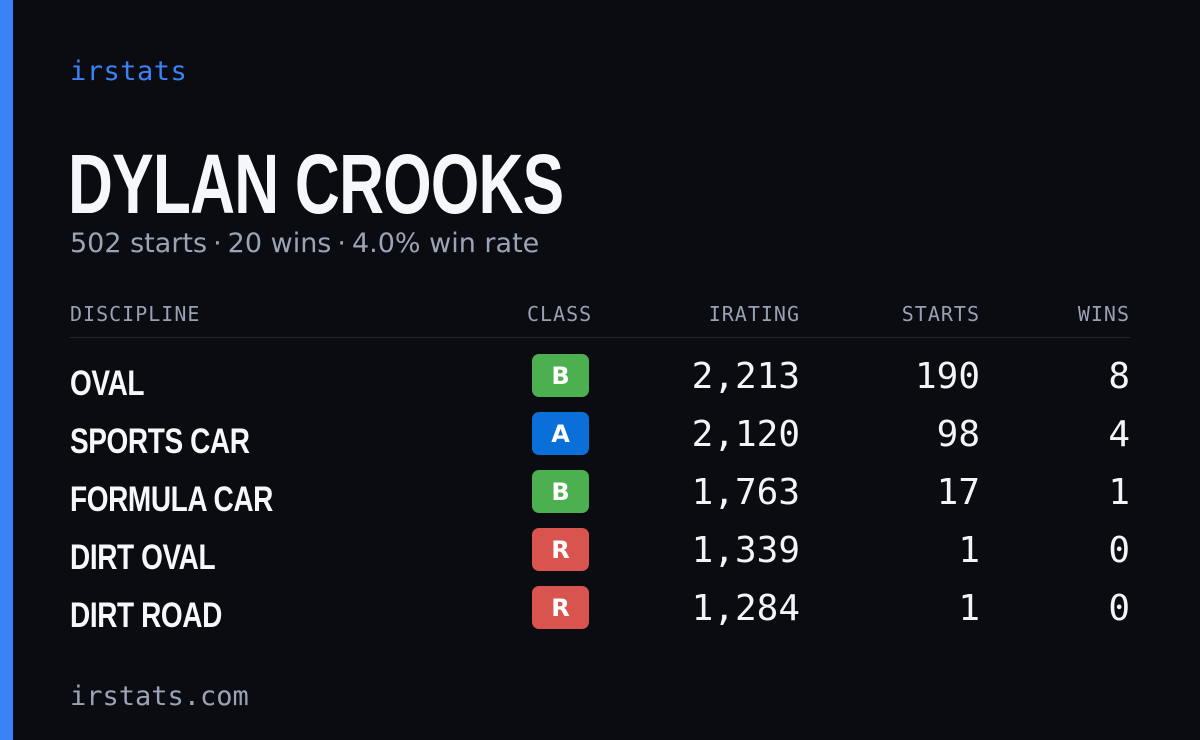 This screenshot has height=740, width=1200. What do you see at coordinates (745, 550) in the screenshot?
I see `irating-value: 1,339` at bounding box center [745, 550].